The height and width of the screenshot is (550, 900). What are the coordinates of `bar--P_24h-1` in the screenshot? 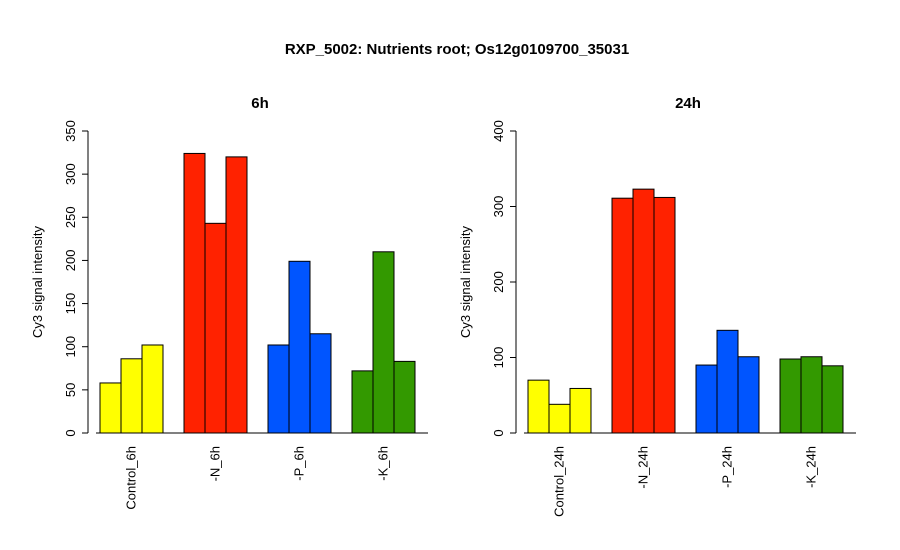 It's located at (706, 399).